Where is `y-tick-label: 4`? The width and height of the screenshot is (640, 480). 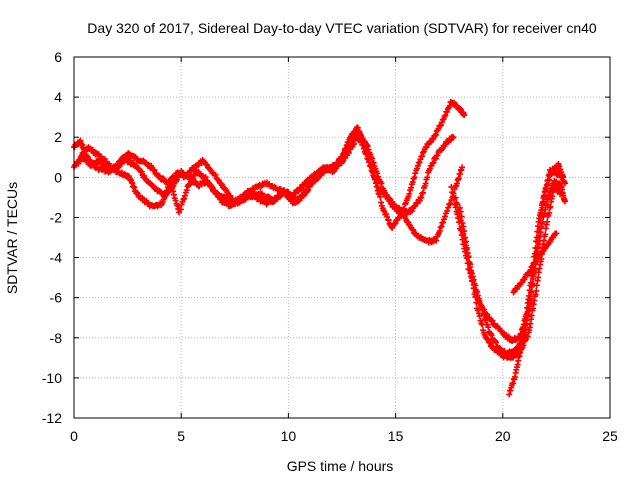 y-tick-label: 4 is located at coordinates (58, 97).